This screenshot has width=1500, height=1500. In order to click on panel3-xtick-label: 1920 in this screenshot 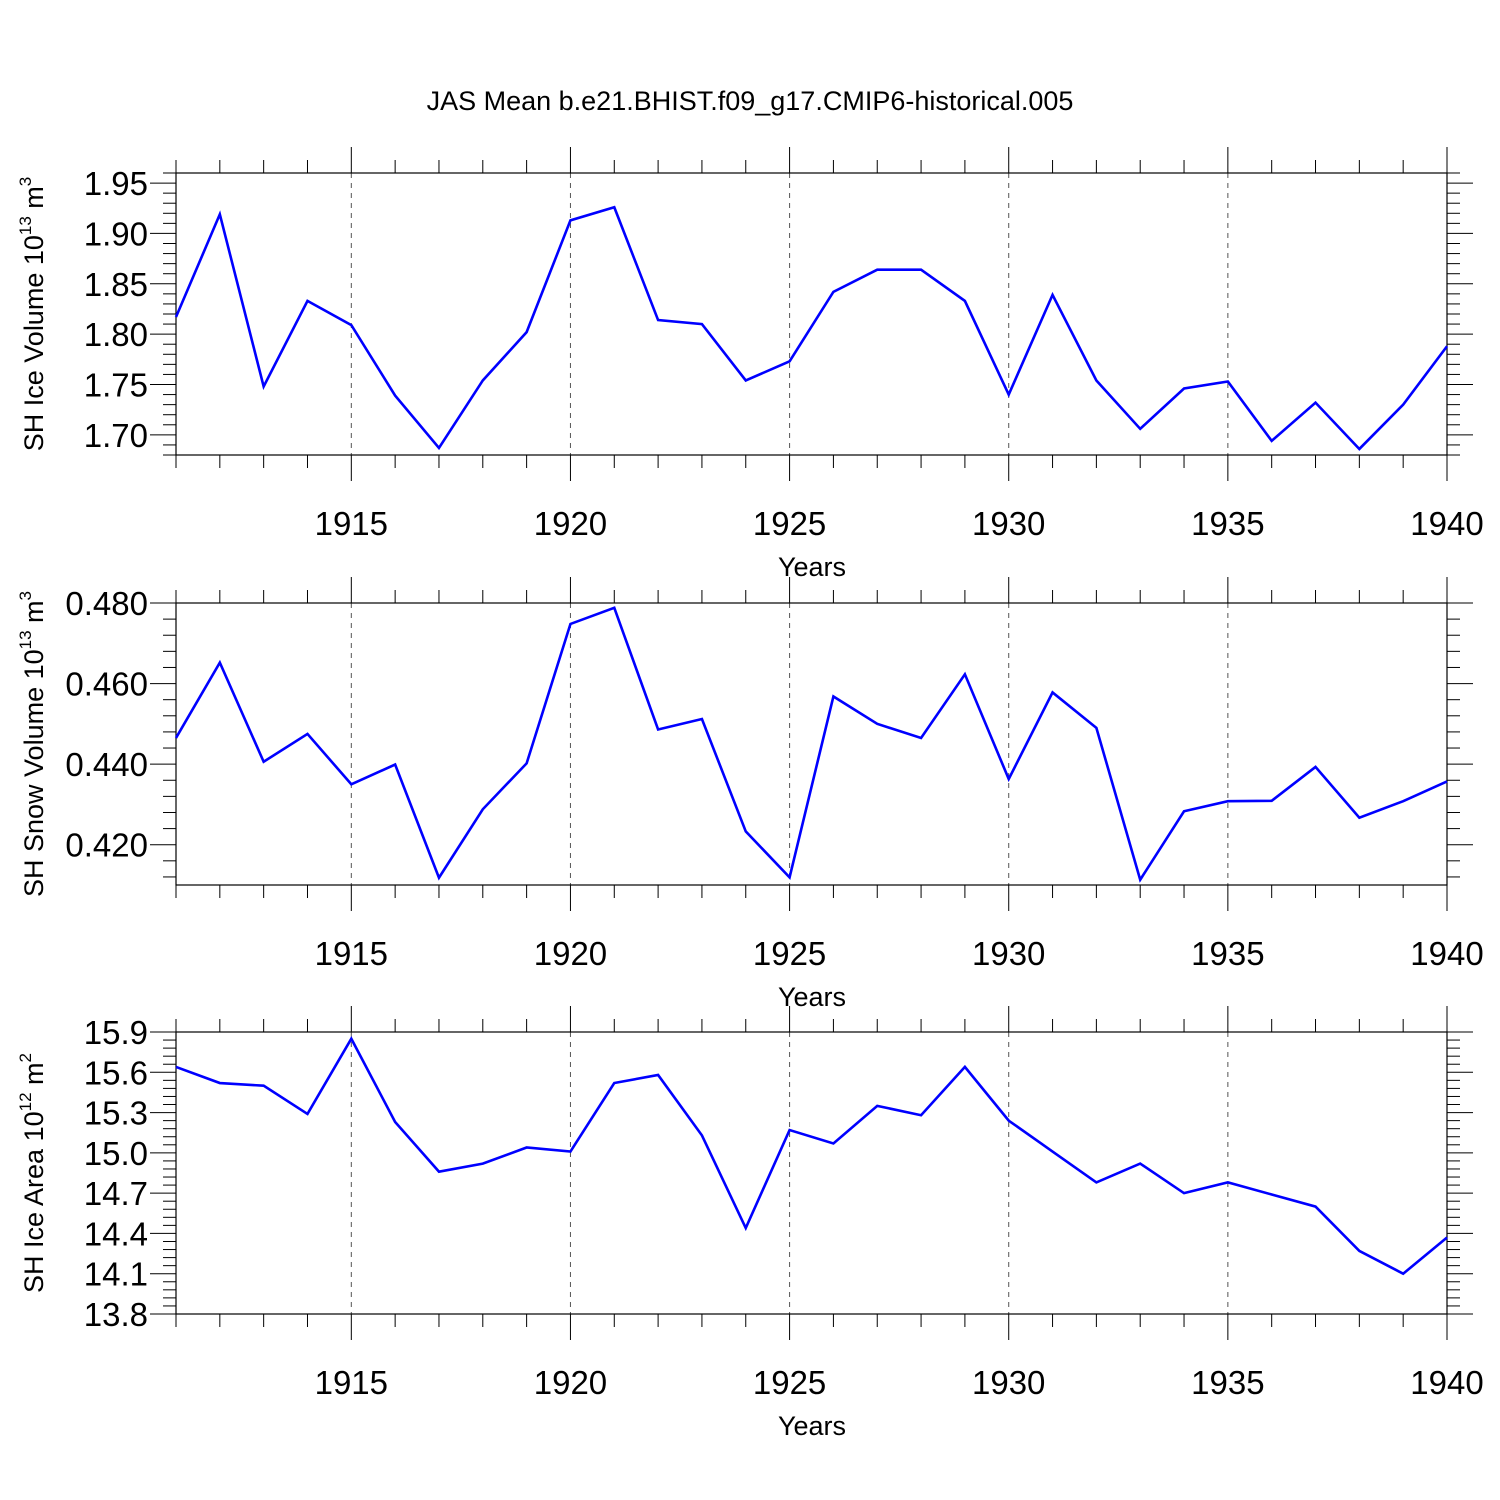, I will do `click(570, 1382)`.